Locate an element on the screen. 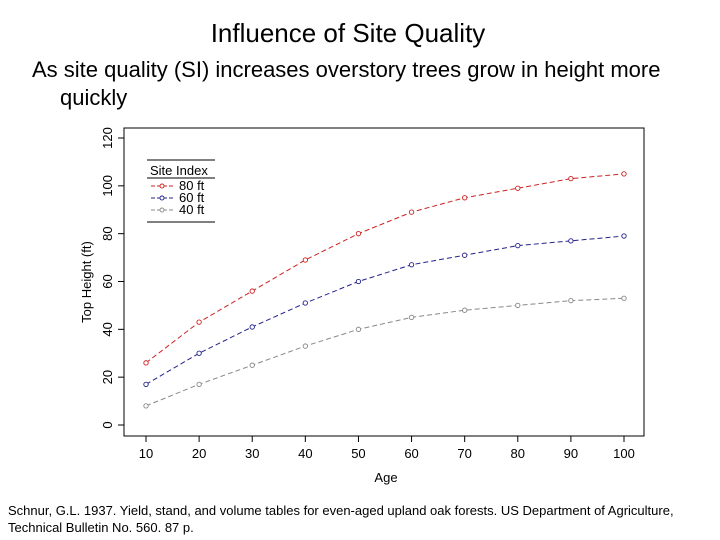 The image size is (720, 540). x-tick-label: 40 is located at coordinates (305, 453).